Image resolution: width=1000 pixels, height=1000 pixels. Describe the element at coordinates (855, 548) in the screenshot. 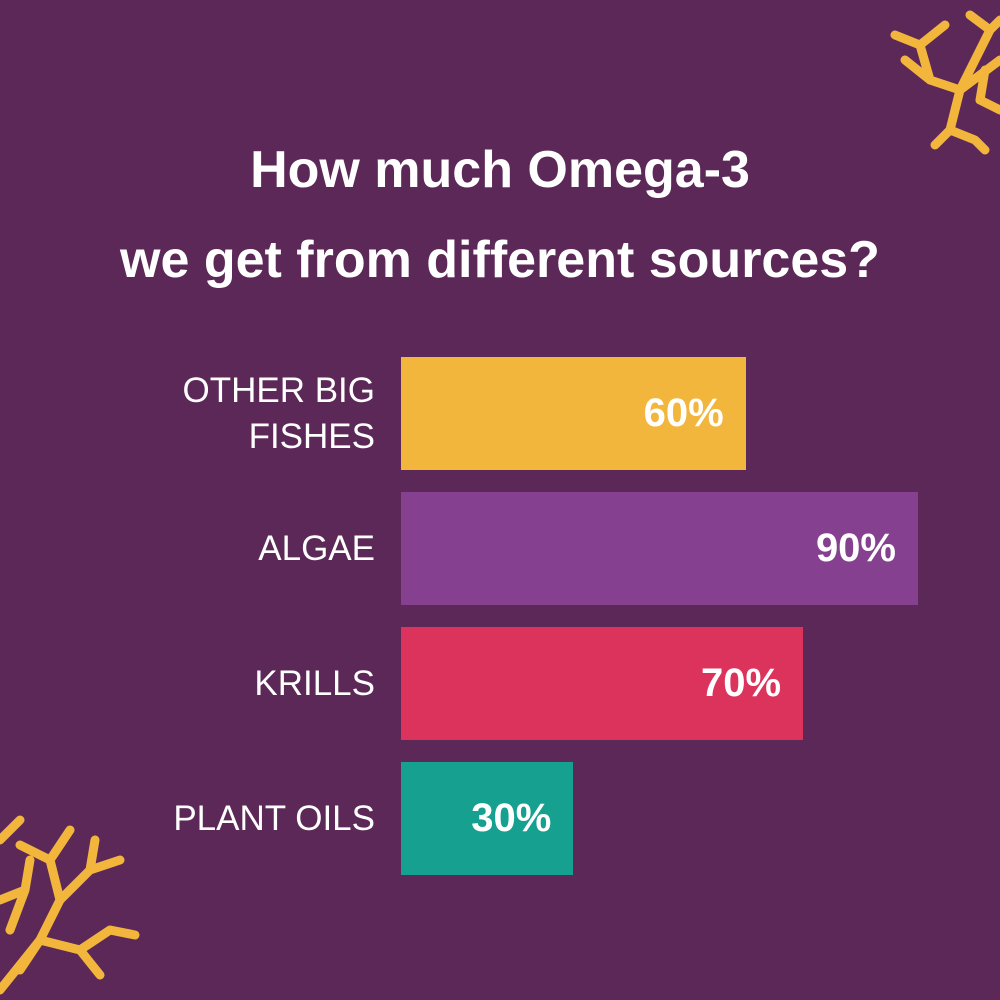

I see `value-label: 90%` at that location.